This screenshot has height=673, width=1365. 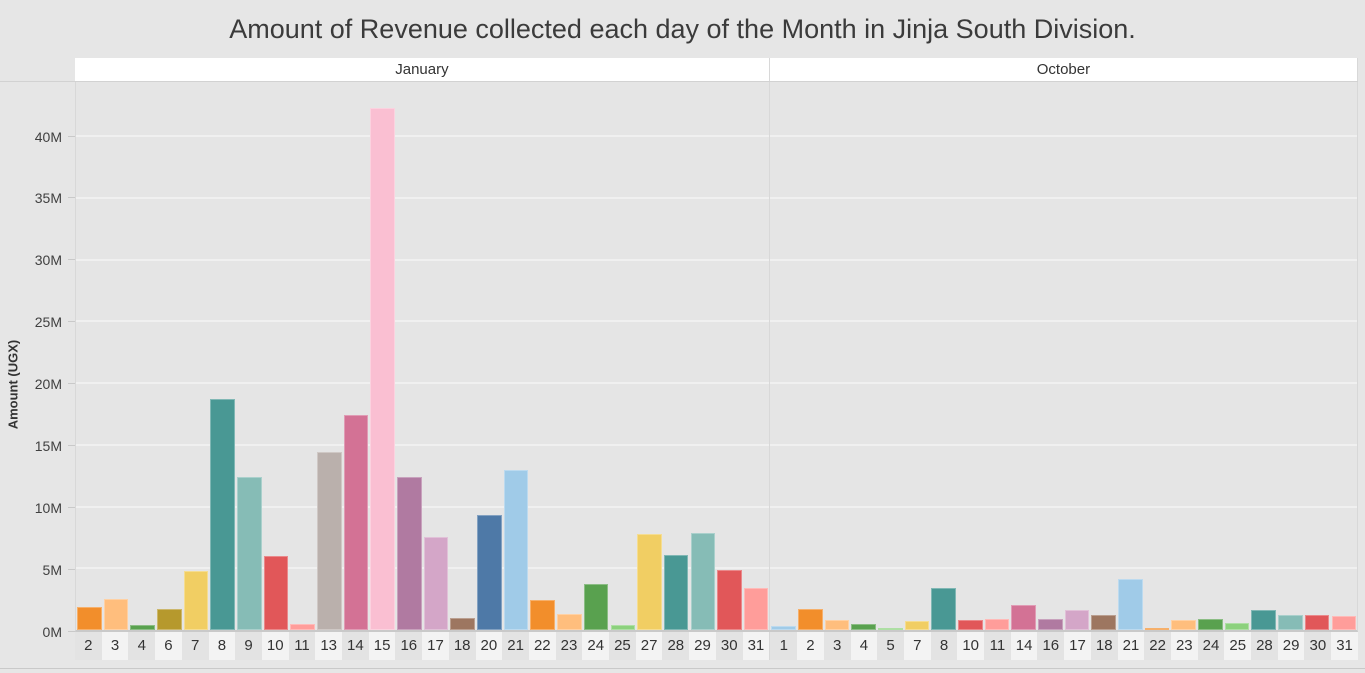 I want to click on day-label-january-28: 28, so click(x=676, y=646).